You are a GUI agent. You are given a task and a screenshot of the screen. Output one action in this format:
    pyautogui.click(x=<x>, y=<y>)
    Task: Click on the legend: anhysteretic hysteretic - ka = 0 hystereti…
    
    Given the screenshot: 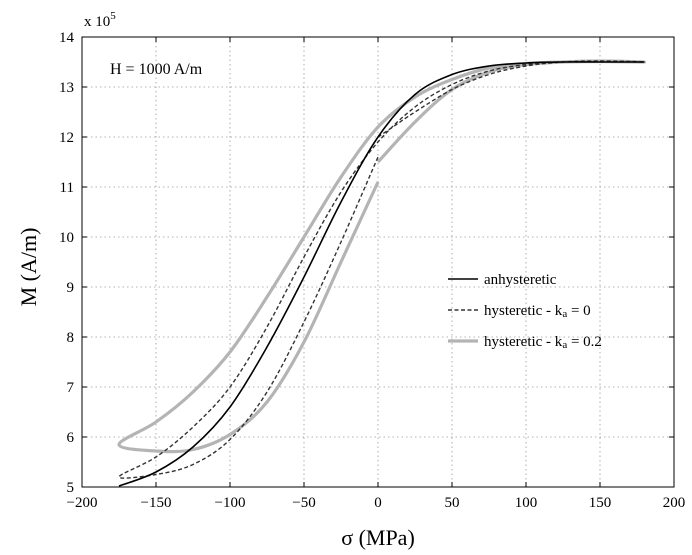 What is the action you would take?
    pyautogui.click(x=525, y=311)
    